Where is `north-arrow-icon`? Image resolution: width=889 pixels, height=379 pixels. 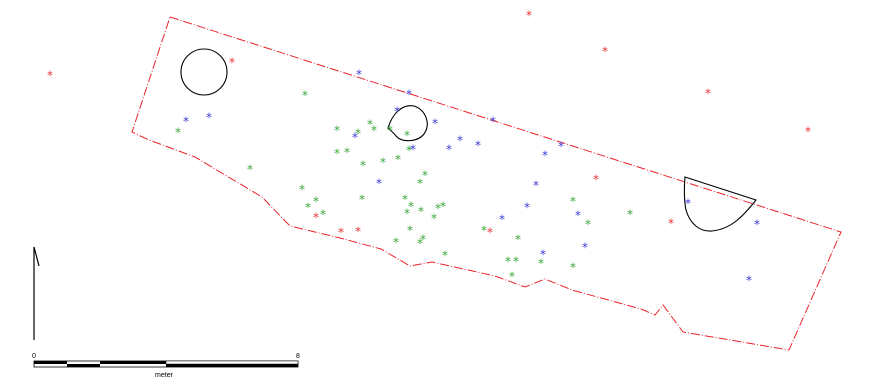
north-arrow-icon is located at coordinates (36, 293).